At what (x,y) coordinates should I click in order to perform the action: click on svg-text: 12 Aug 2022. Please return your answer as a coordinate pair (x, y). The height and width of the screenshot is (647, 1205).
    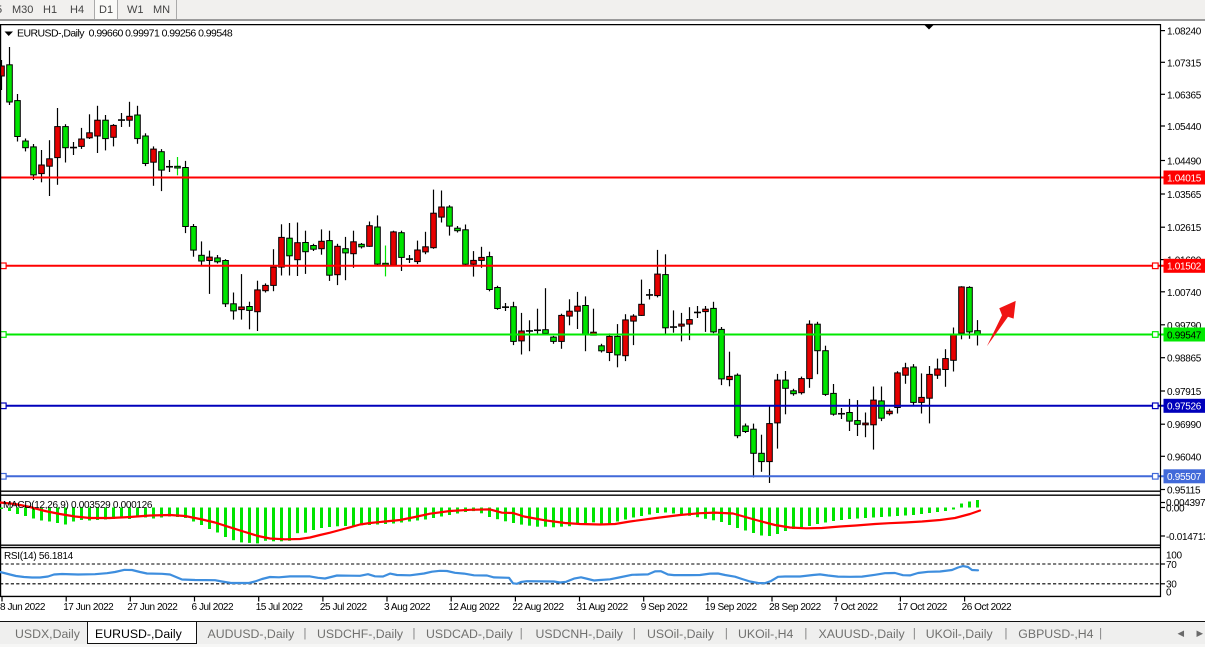
    Looking at the image, I should click on (474, 607).